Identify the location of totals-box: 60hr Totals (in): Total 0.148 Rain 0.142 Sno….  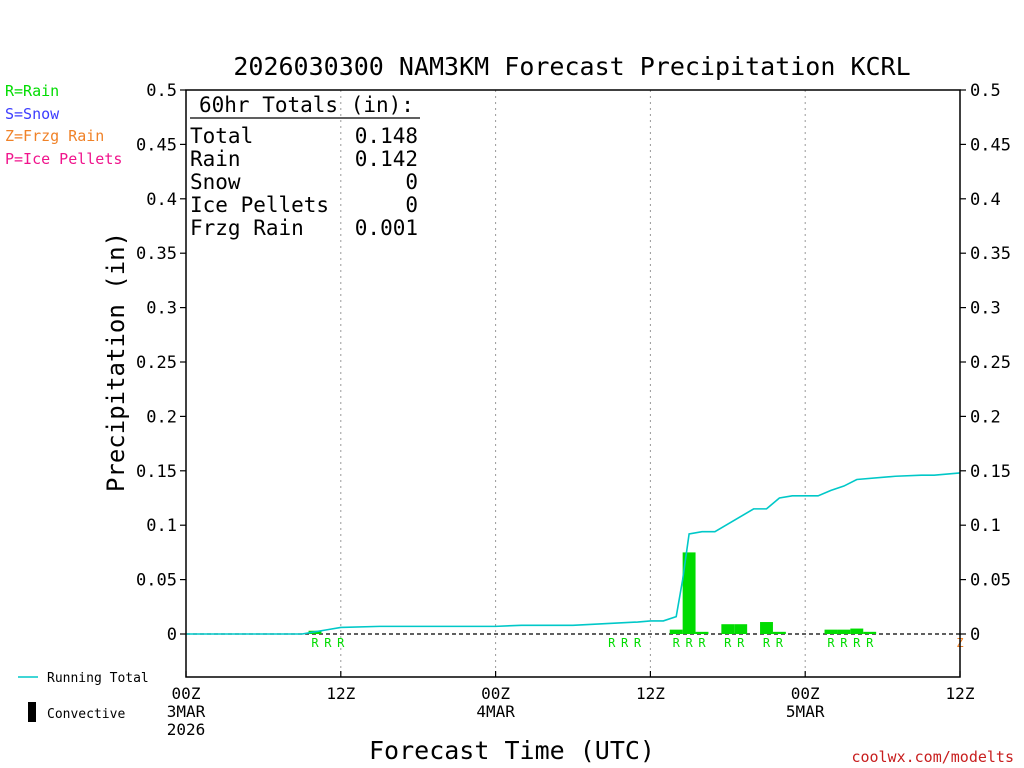
(305, 166).